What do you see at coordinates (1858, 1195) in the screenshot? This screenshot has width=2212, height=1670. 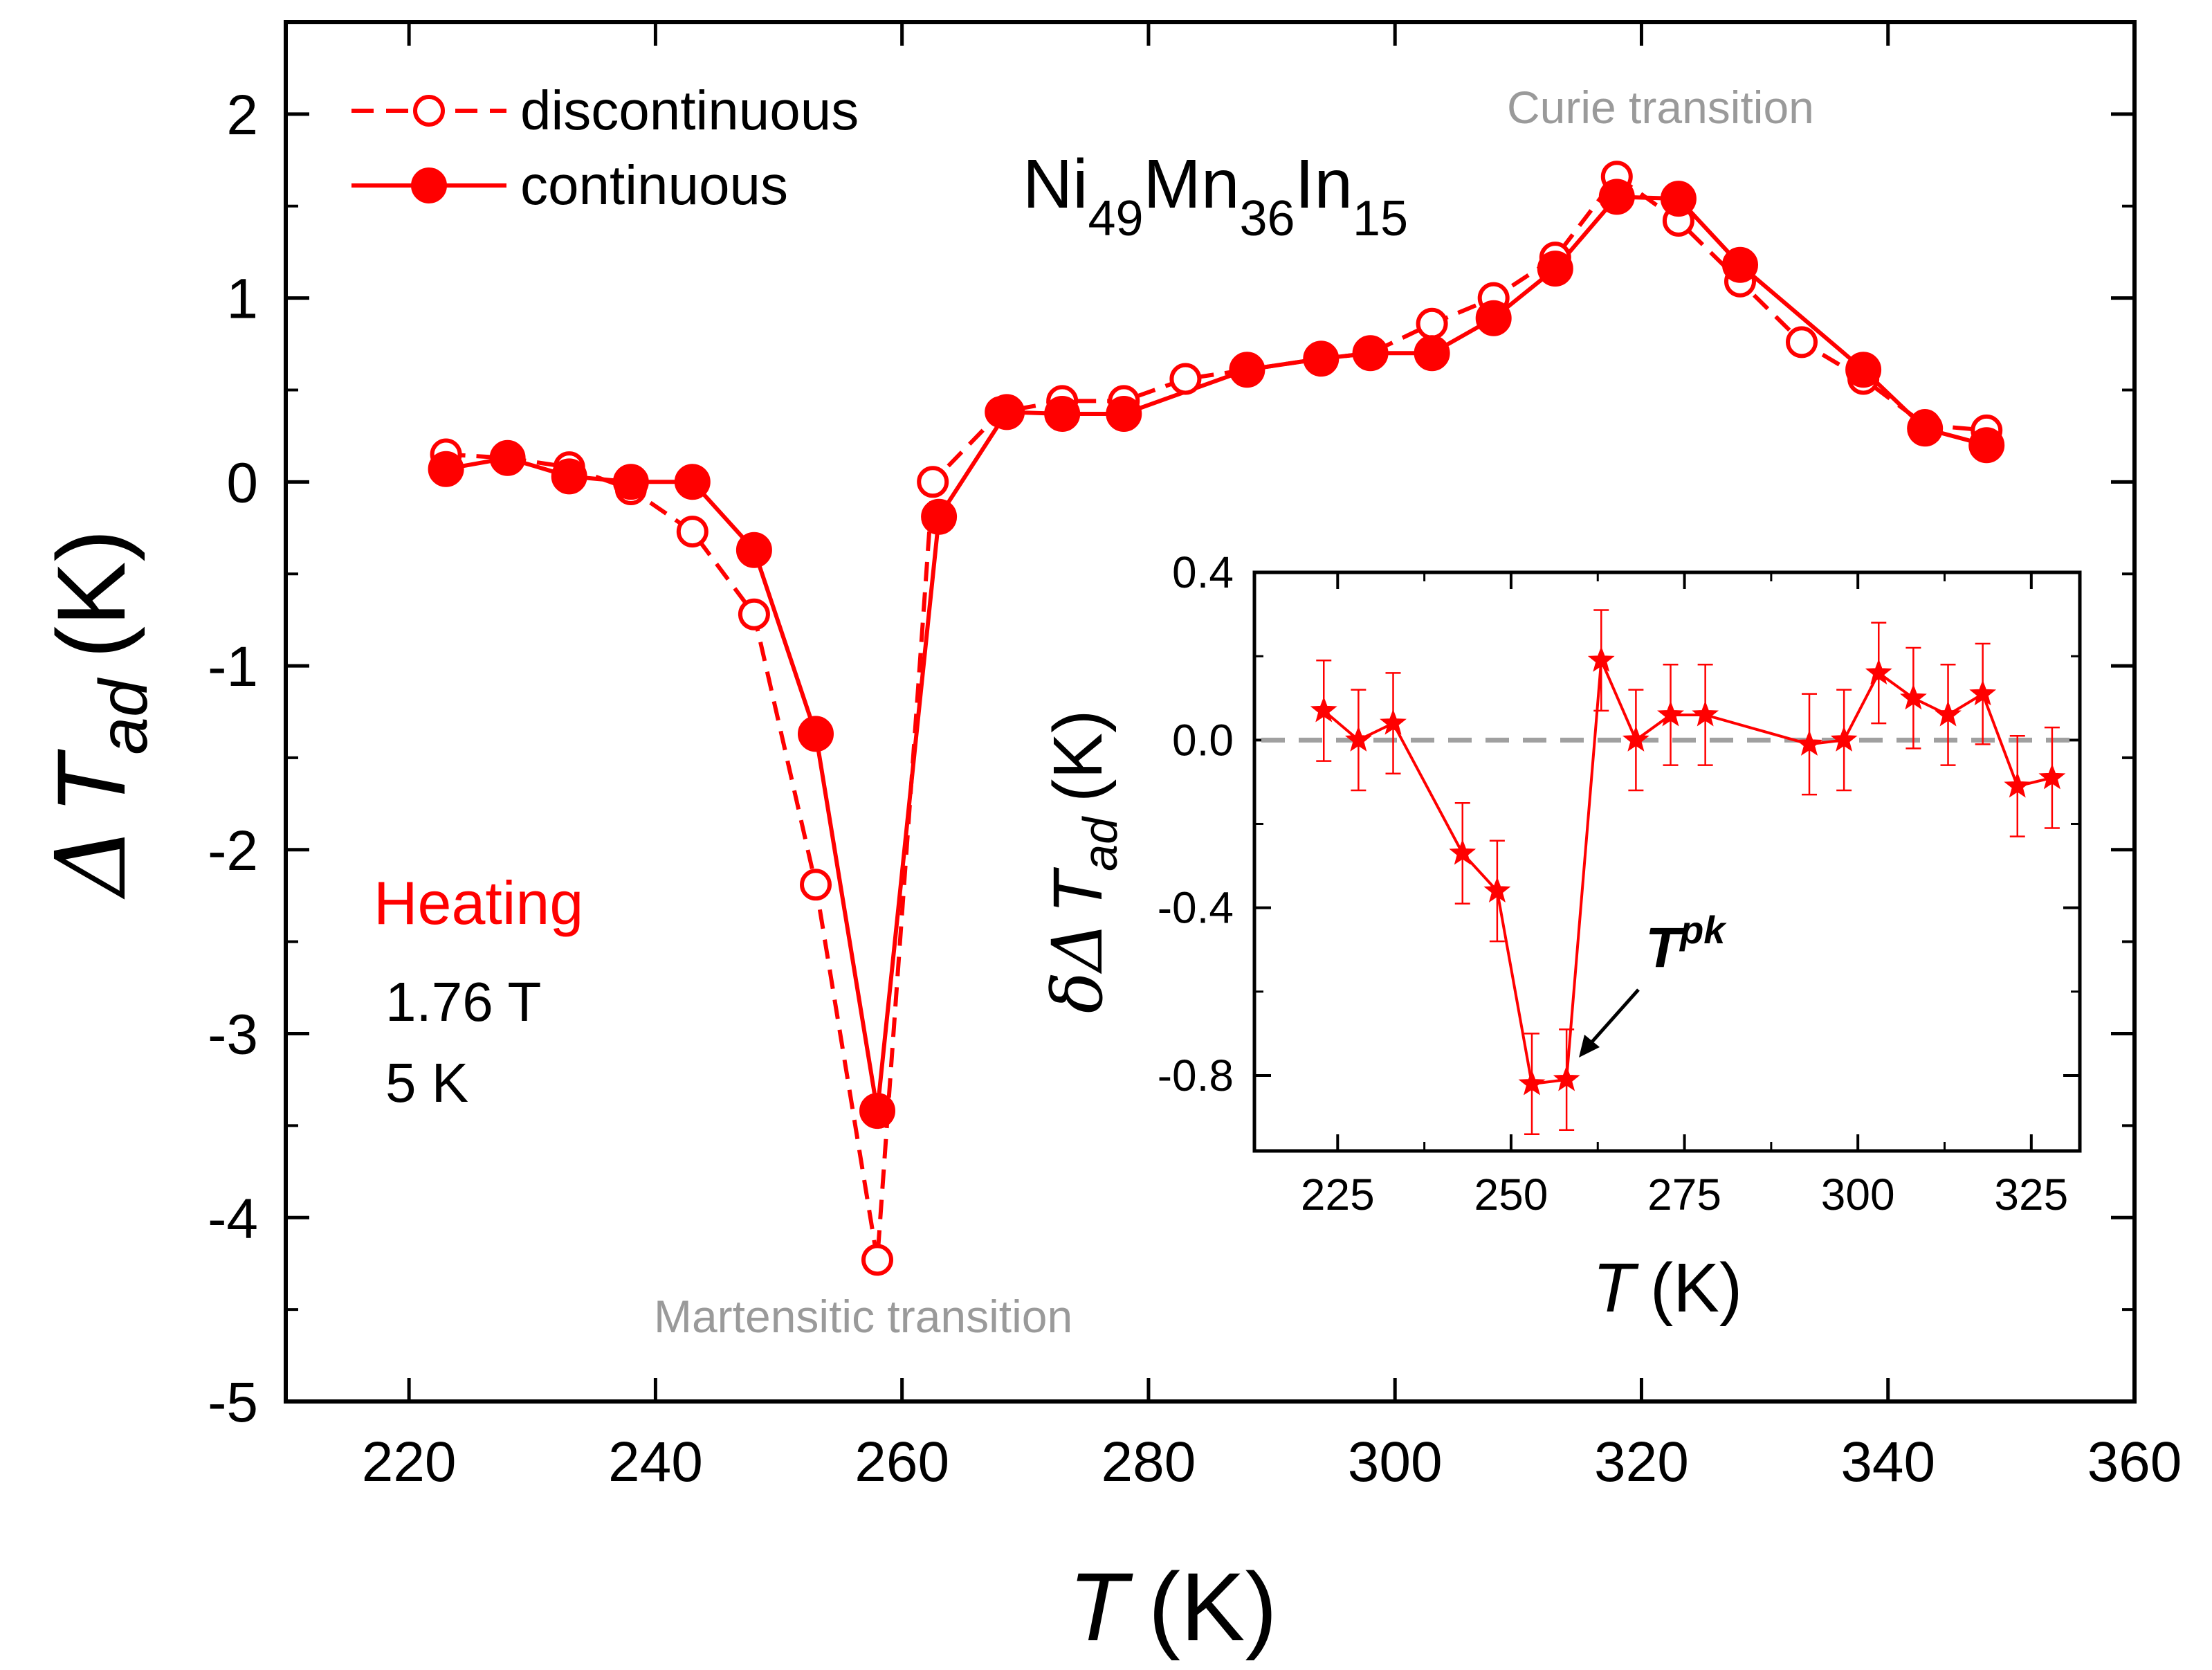 I see `inset-x-tick-label: 300` at bounding box center [1858, 1195].